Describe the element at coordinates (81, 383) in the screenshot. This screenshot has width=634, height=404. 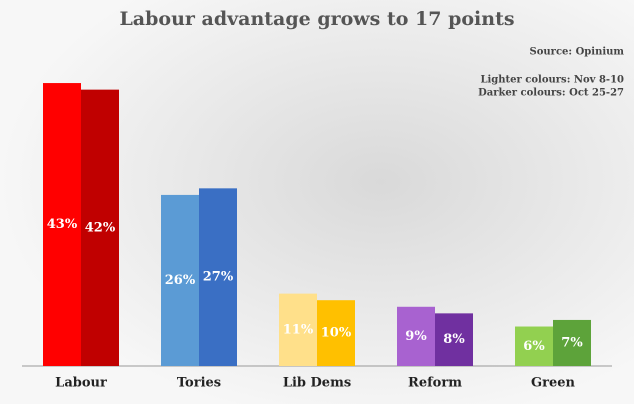
I see `x-tick-label: Labour` at that location.